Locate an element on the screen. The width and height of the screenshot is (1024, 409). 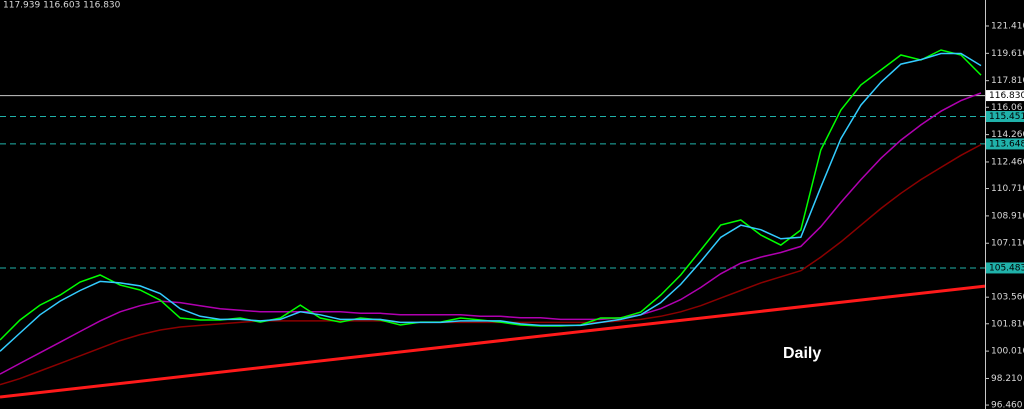
y-tick-label: 117.810 is located at coordinates (1007, 81).